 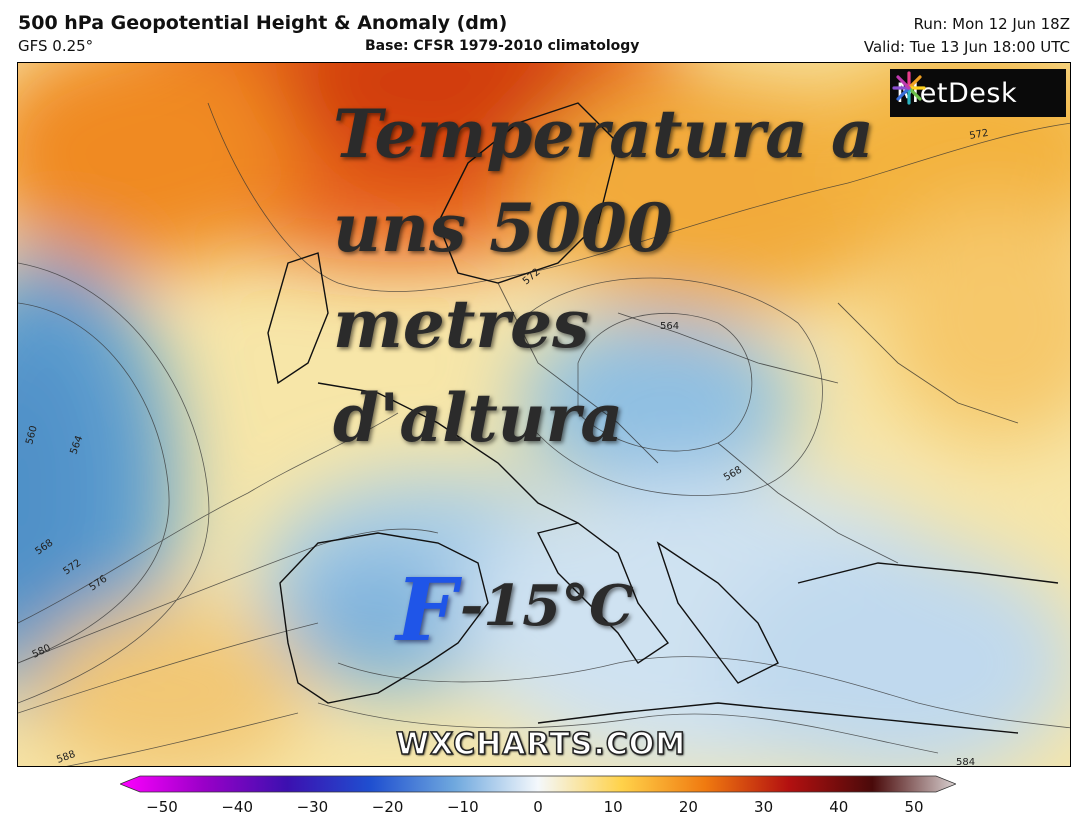 I want to click on overlay-text-line-2: uns 5000, so click(x=503, y=228).